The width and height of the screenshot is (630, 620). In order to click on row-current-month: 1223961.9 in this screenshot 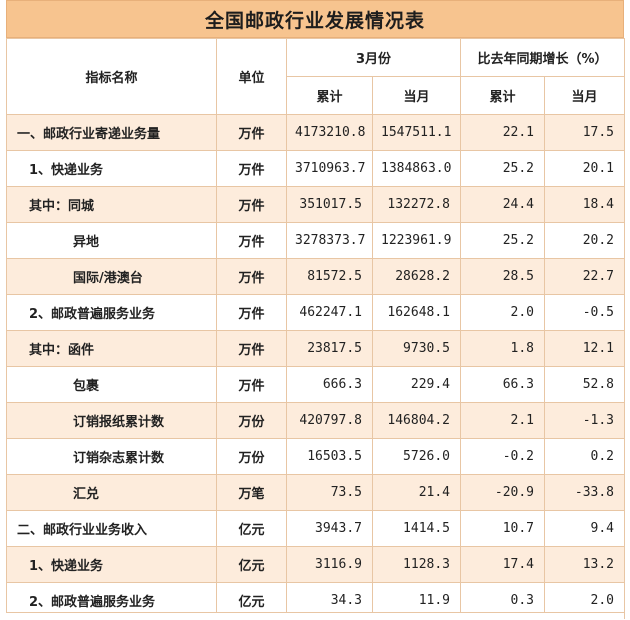, I will do `click(416, 240)`.